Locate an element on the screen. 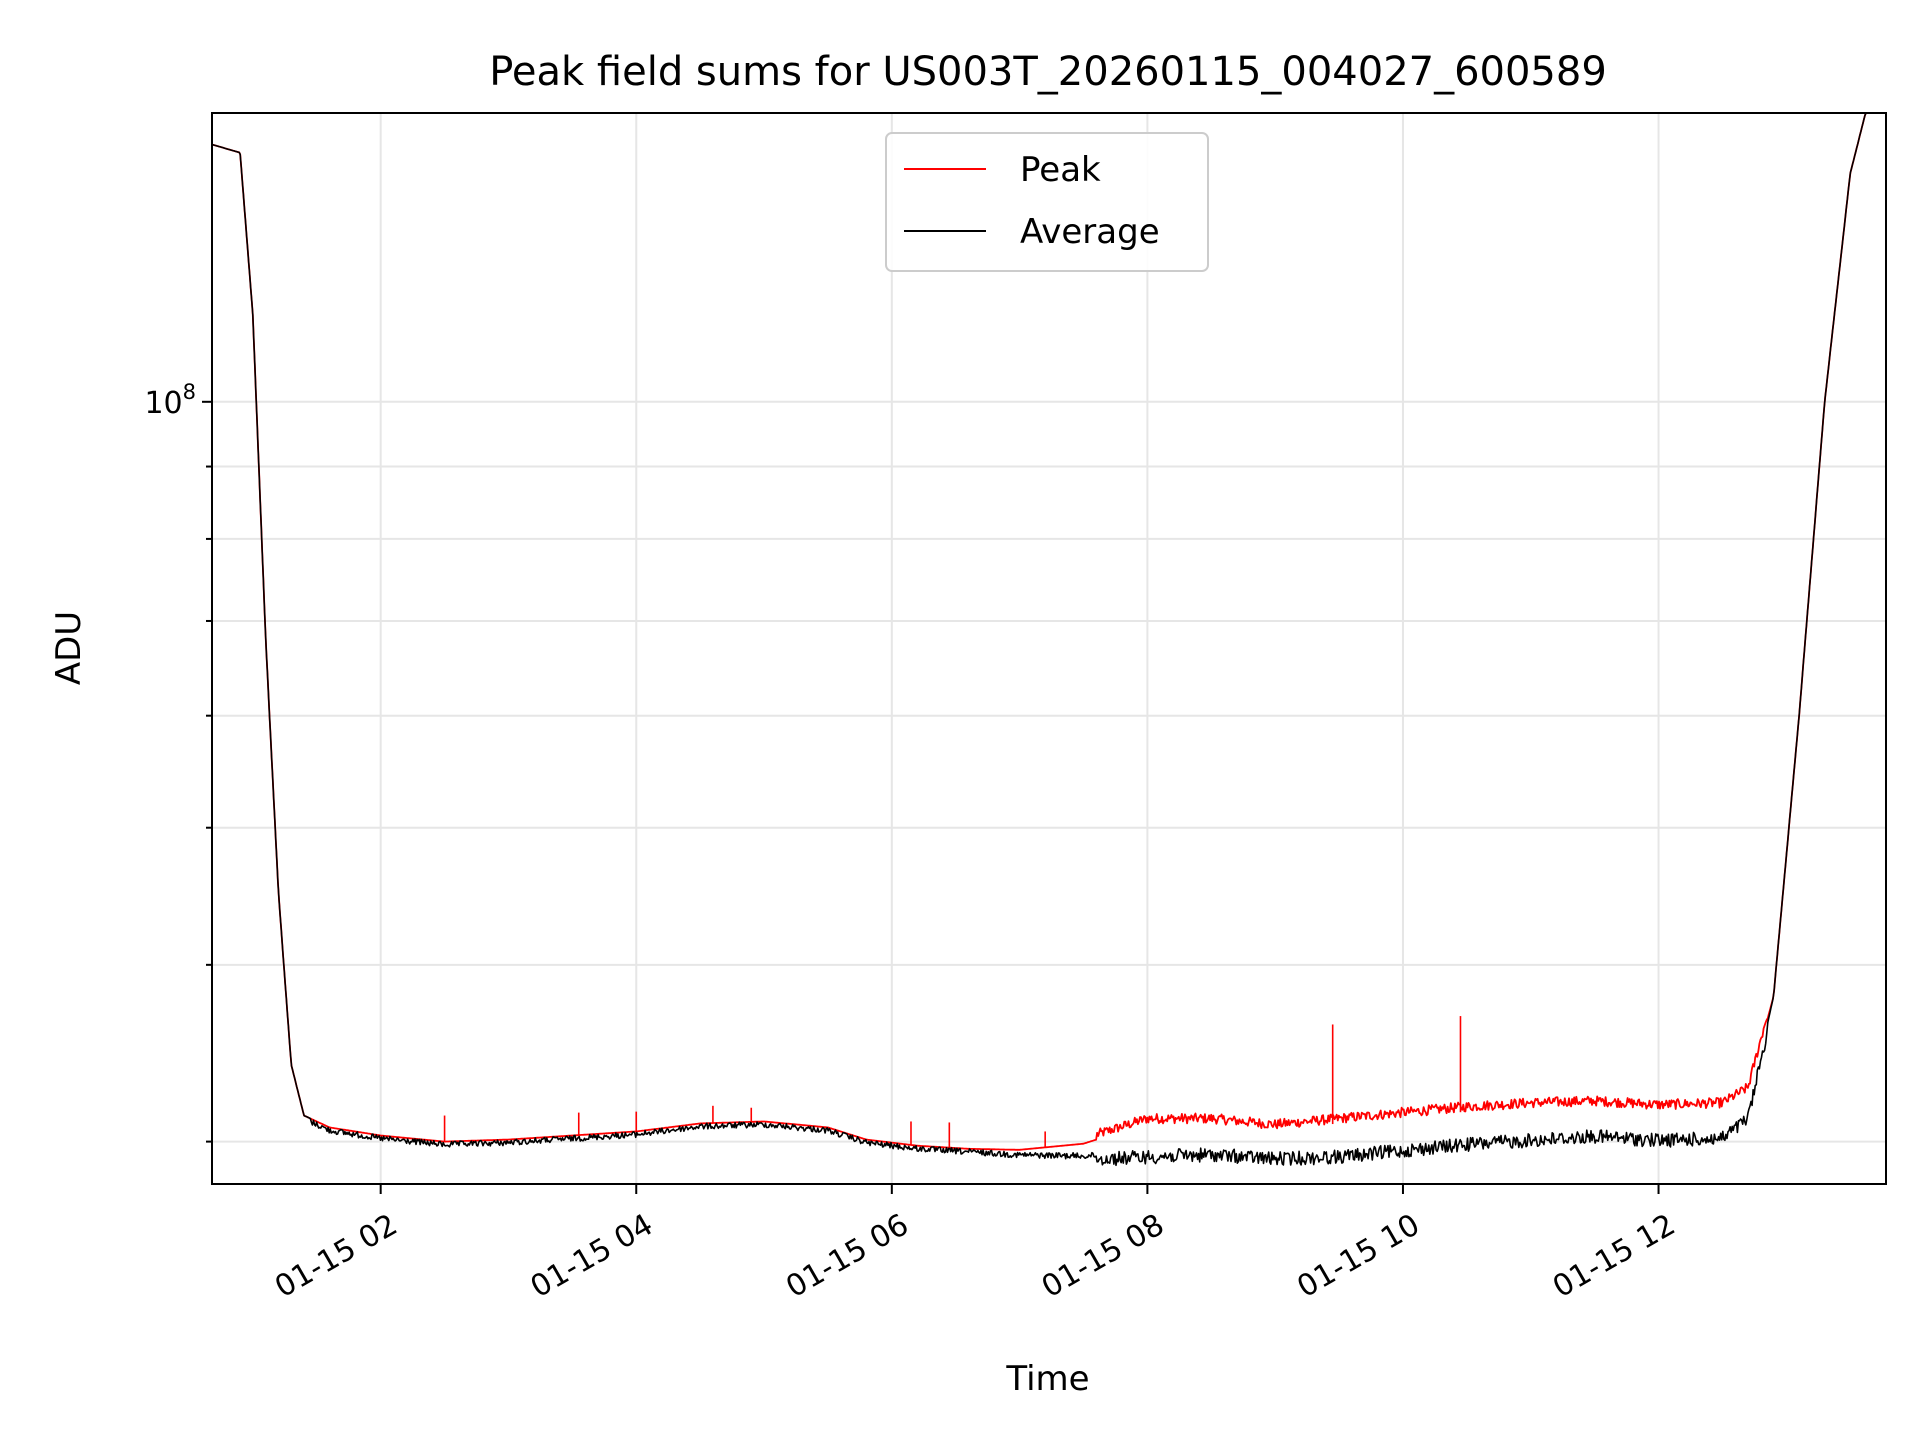 The image size is (1920, 1440). legend: Peak Average is located at coordinates (1047, 202).